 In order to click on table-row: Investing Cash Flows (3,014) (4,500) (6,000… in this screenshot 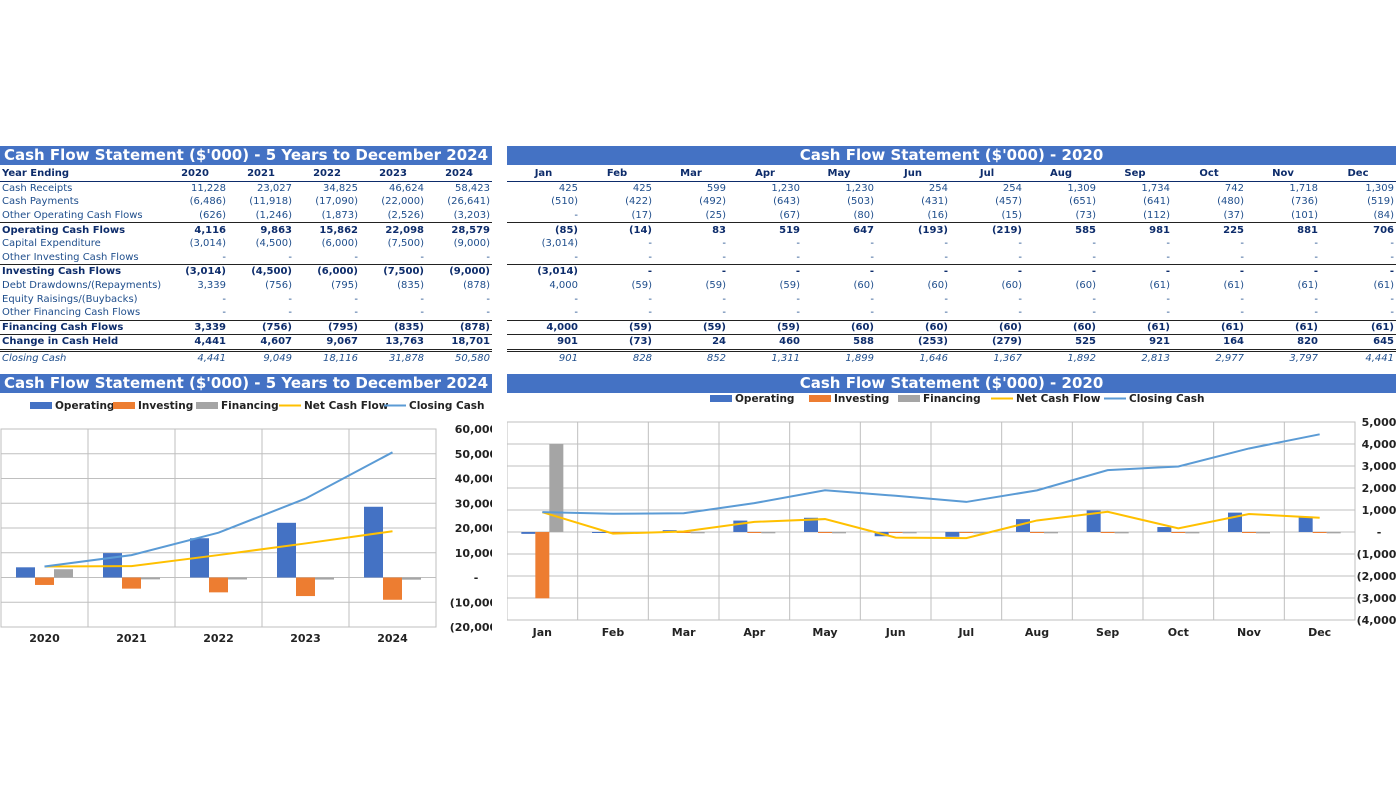, I will do `click(246, 271)`.